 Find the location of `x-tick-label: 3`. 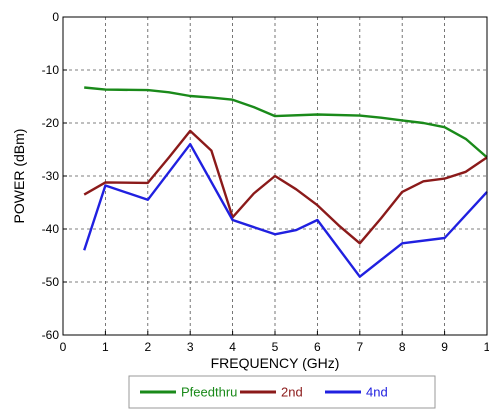

x-tick-label: 3 is located at coordinates (190, 347).